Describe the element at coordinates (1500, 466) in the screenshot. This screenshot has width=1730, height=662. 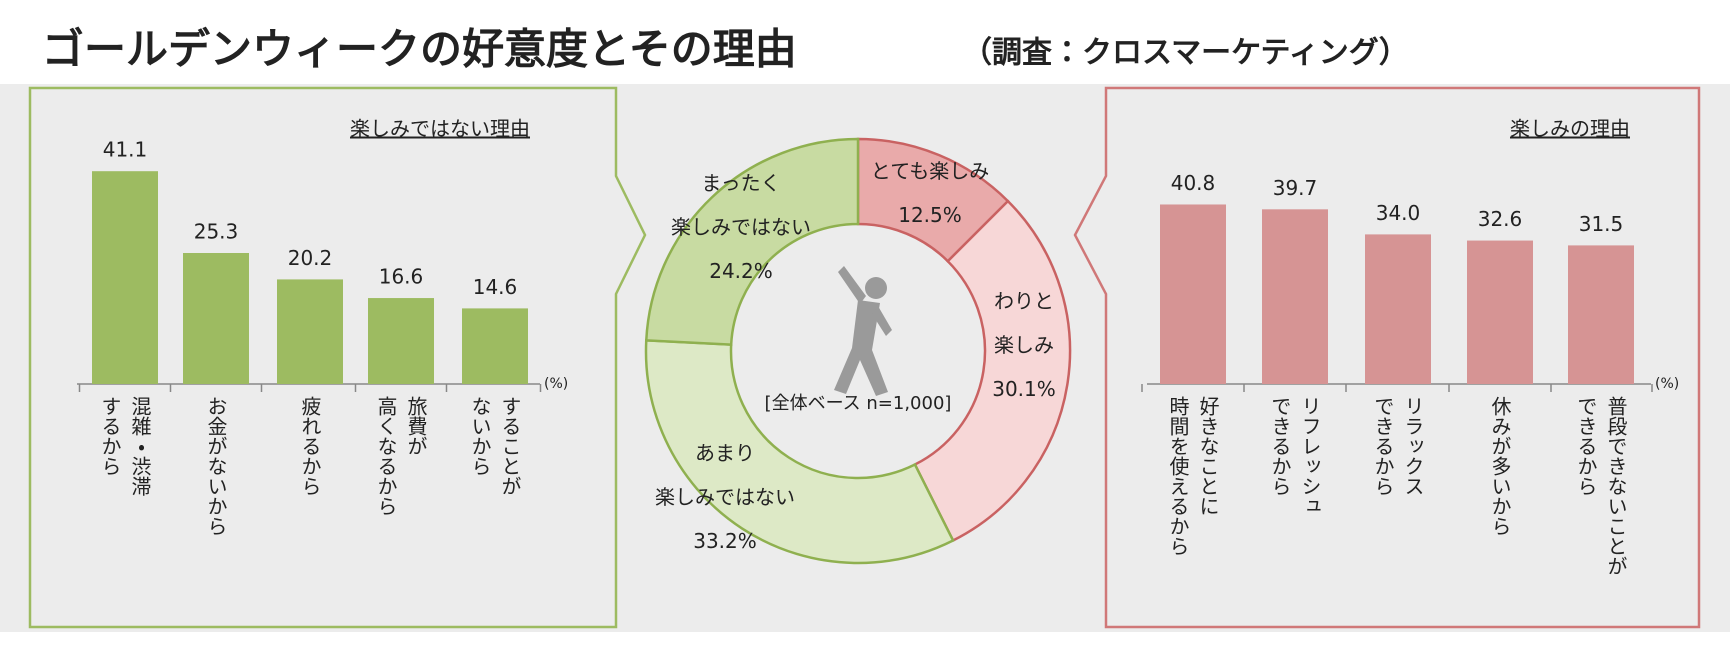
I see `category-label: 休みが多いから` at that location.